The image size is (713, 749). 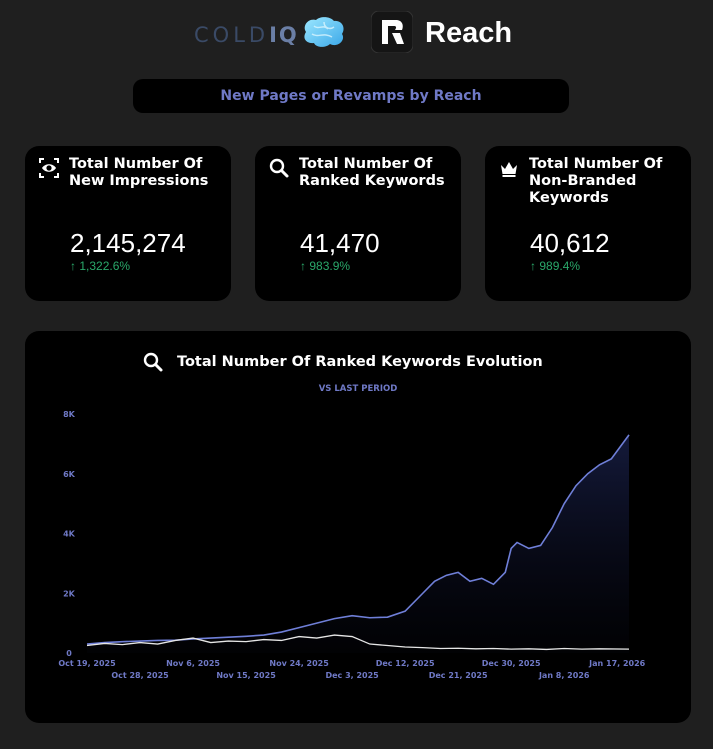 I want to click on kpi-value: 2,145,274, so click(x=128, y=243).